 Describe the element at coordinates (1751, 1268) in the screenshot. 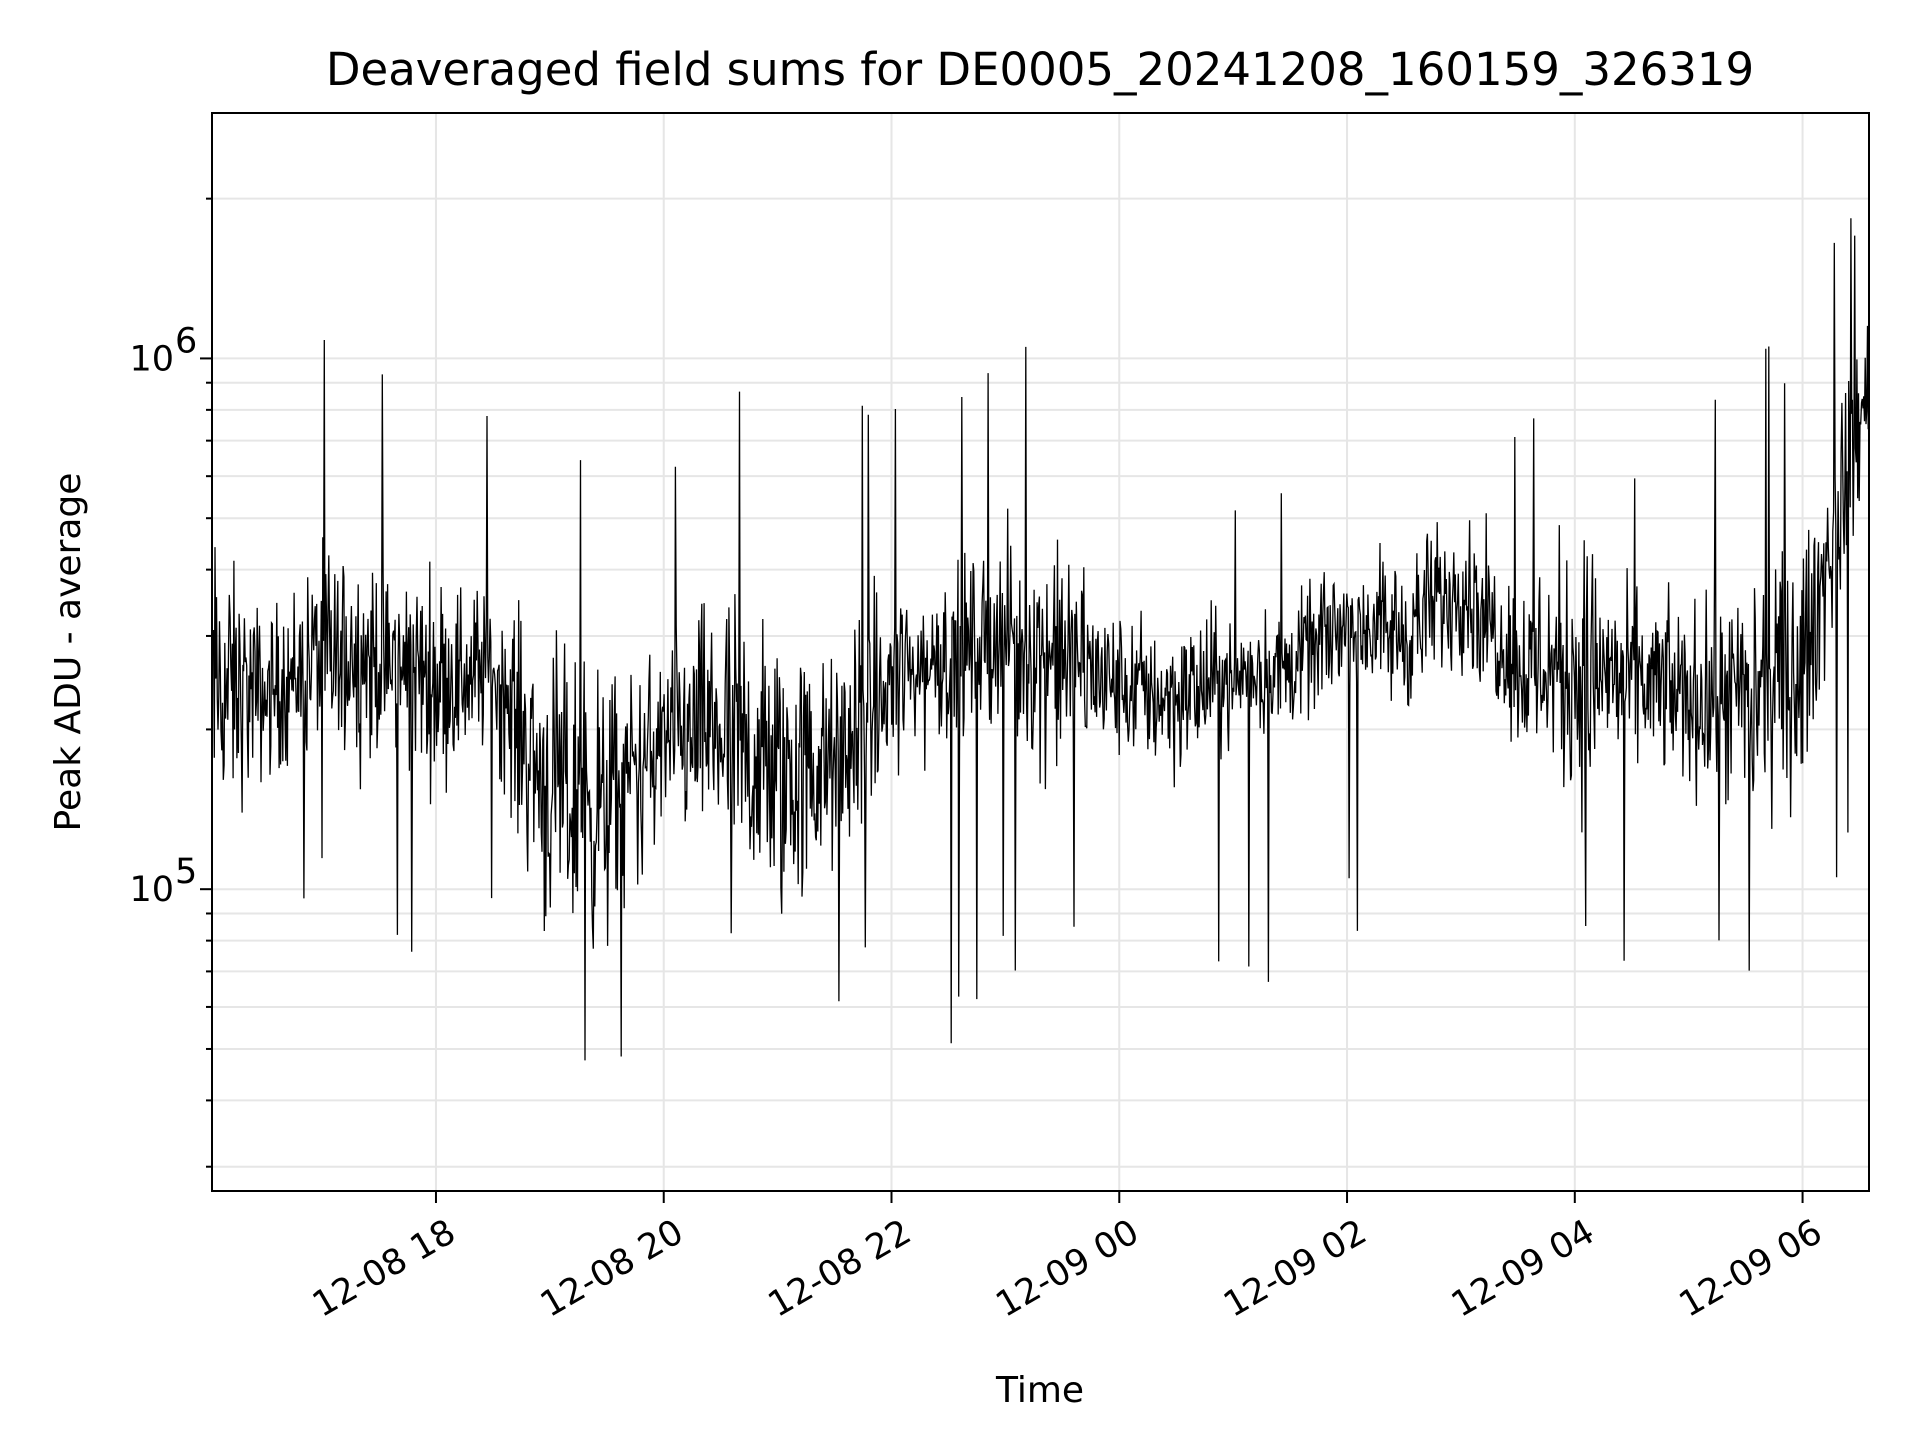

I see `x-tick-label: 12-09 06` at that location.